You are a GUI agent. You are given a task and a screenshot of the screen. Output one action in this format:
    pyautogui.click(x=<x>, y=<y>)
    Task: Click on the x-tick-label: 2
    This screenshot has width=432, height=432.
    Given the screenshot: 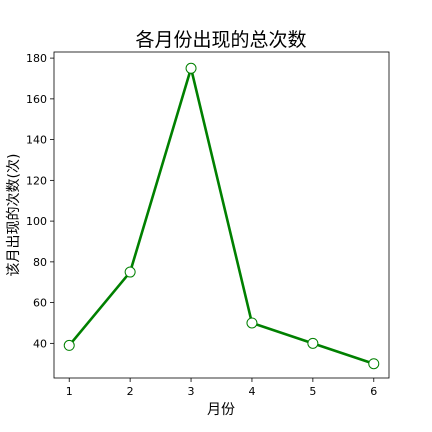 What is the action you would take?
    pyautogui.click(x=130, y=391)
    